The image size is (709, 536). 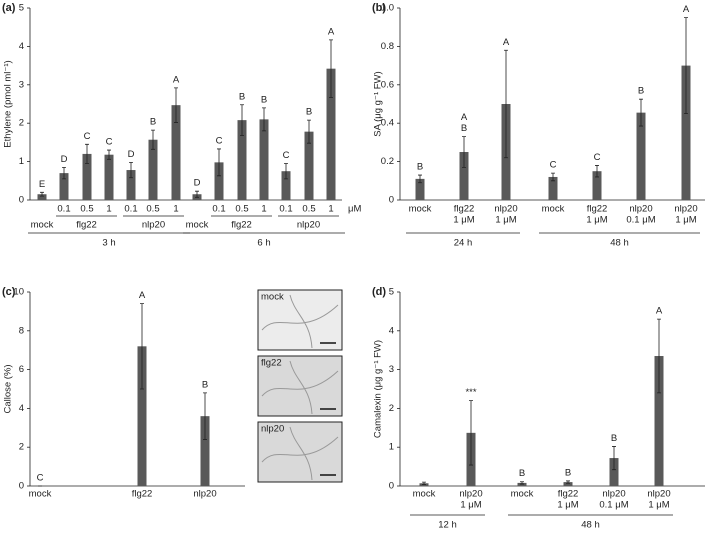 What do you see at coordinates (272, 297) in the screenshot?
I see `micrograph-label: mock` at bounding box center [272, 297].